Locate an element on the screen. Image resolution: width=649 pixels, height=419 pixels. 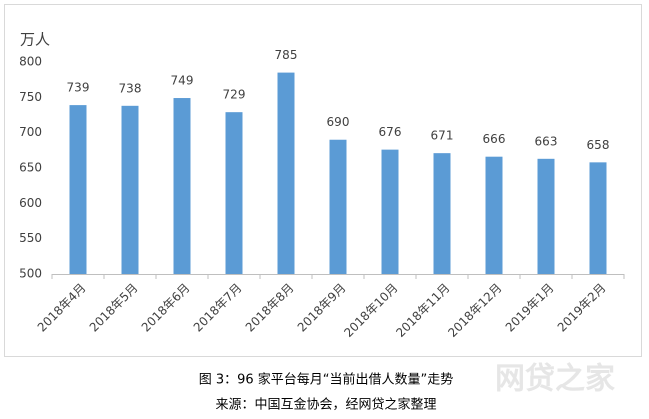
value-label: 666 is located at coordinates (494, 139).